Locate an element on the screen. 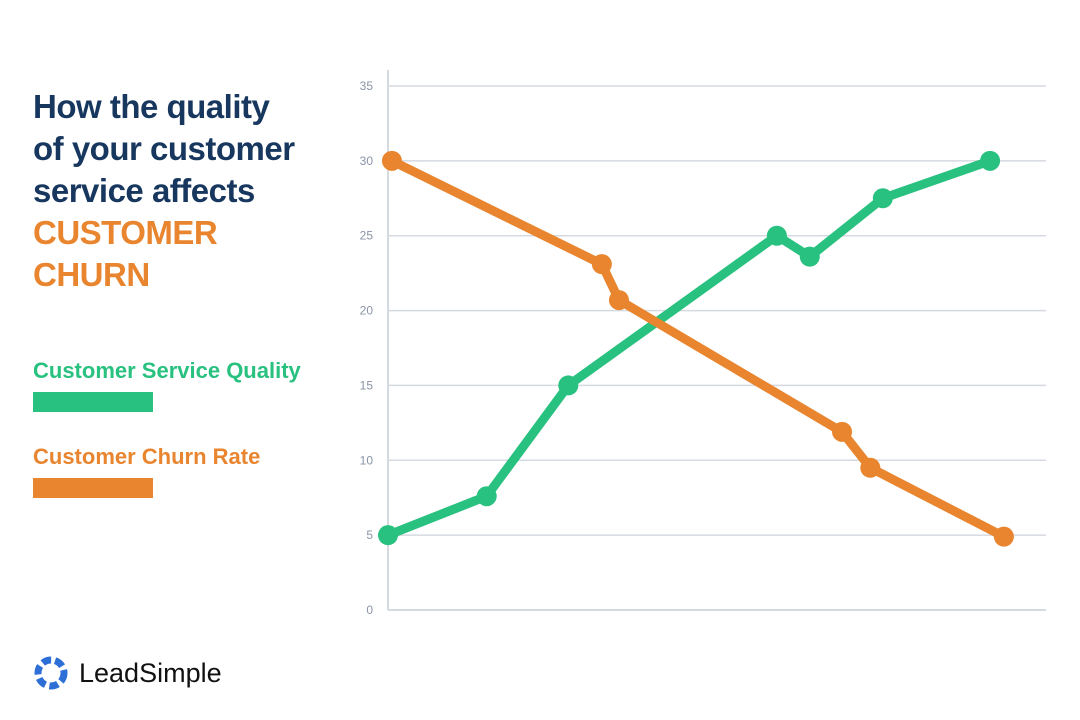 The image size is (1080, 720). brand-logo: LeadSimple is located at coordinates (127, 673).